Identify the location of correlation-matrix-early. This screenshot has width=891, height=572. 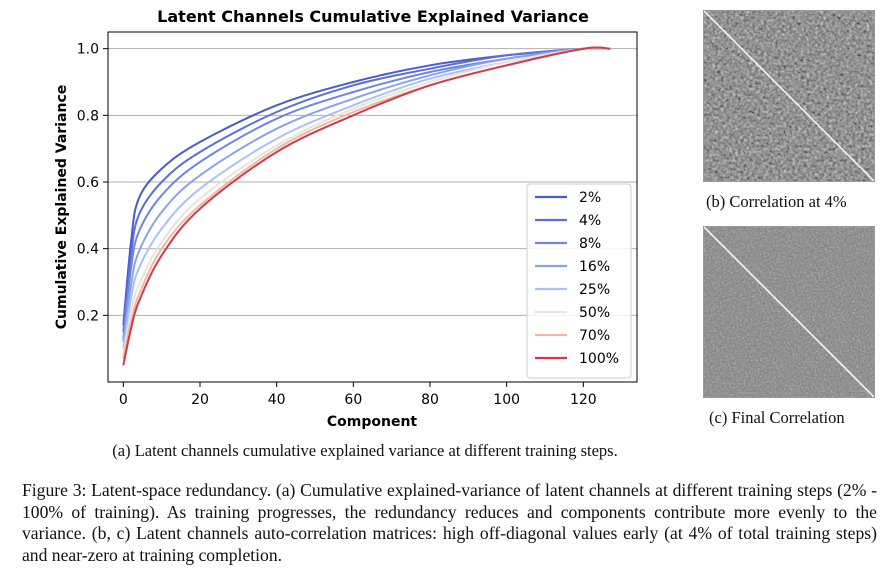
(789, 96).